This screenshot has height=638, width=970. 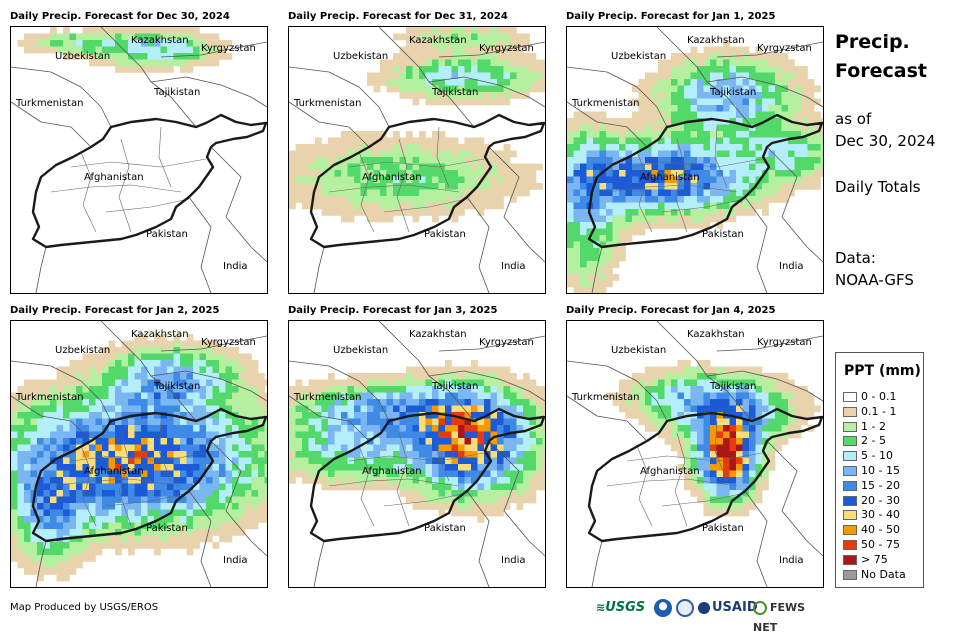 I want to click on country-border, so click(x=617, y=391).